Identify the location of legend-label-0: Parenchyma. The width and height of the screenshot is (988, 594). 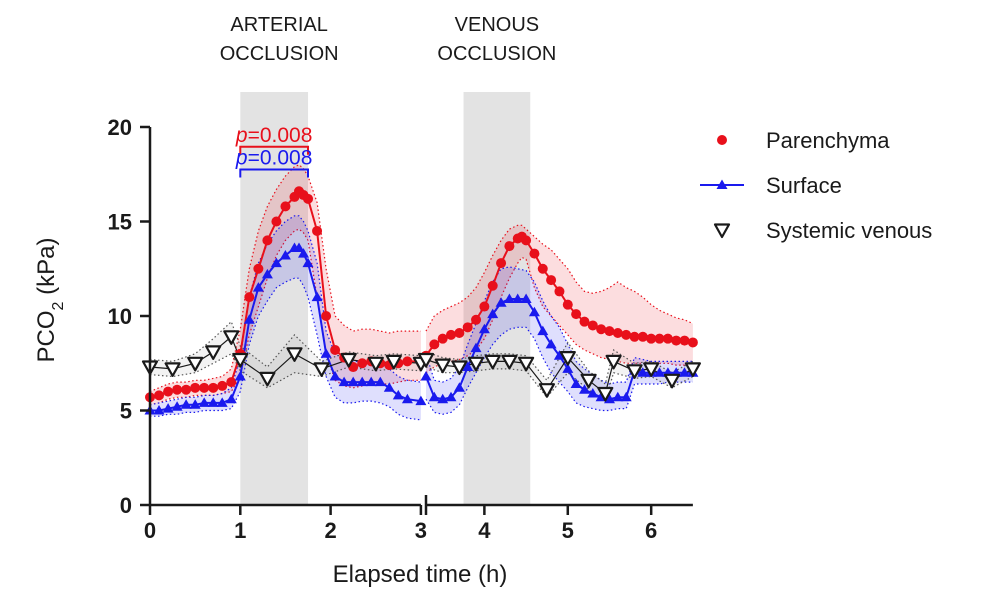
(828, 140).